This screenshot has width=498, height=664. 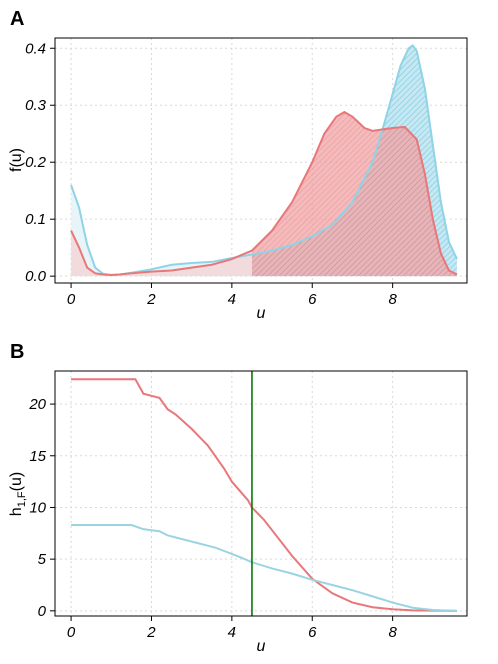 What do you see at coordinates (37, 404) in the screenshot?
I see `y-tick-label: 20` at bounding box center [37, 404].